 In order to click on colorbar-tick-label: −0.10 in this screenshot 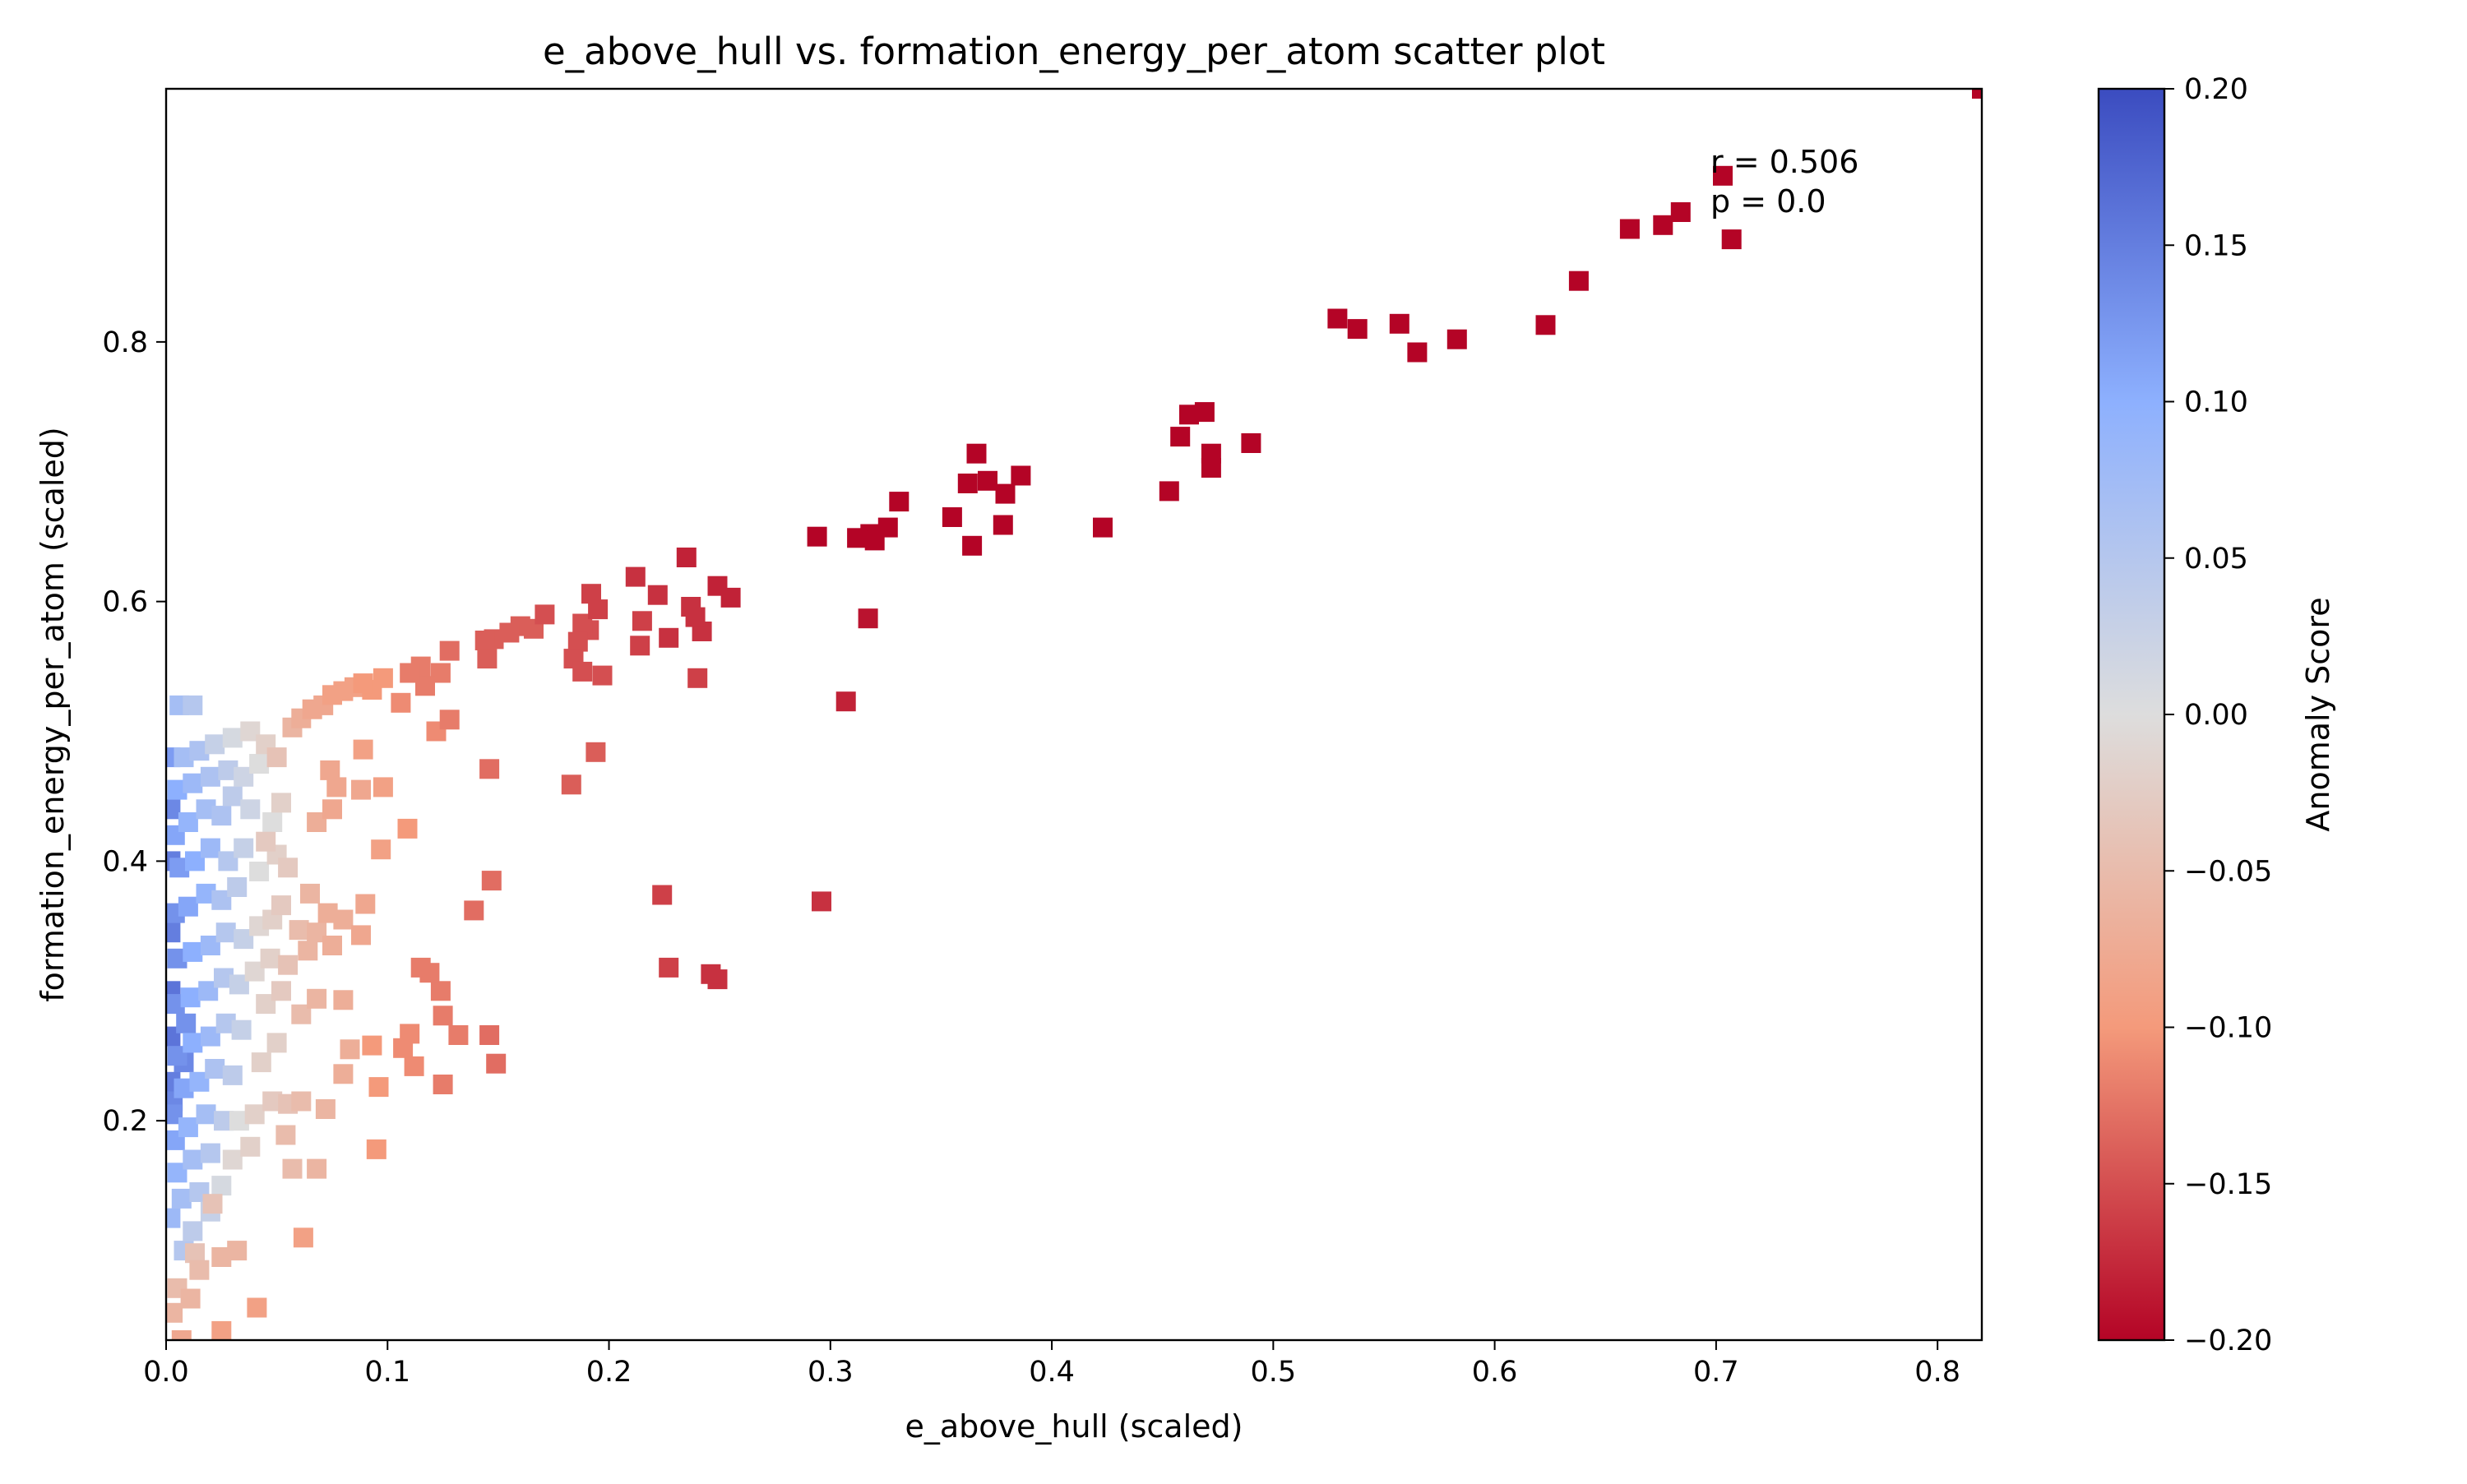, I will do `click(2228, 1029)`.